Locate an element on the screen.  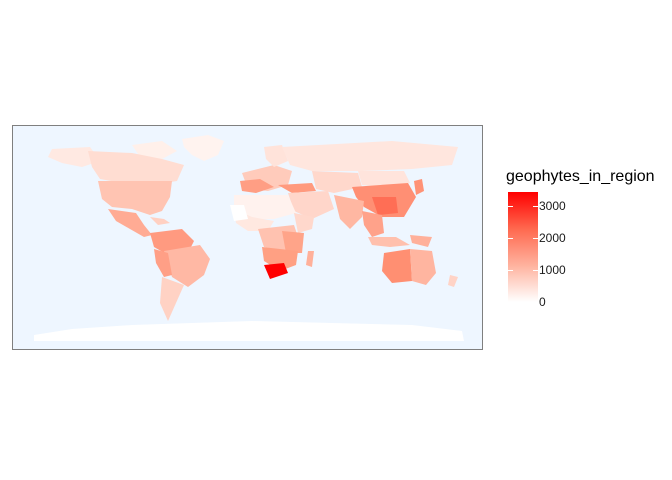
region-w-africa-coast is located at coordinates (239, 213).